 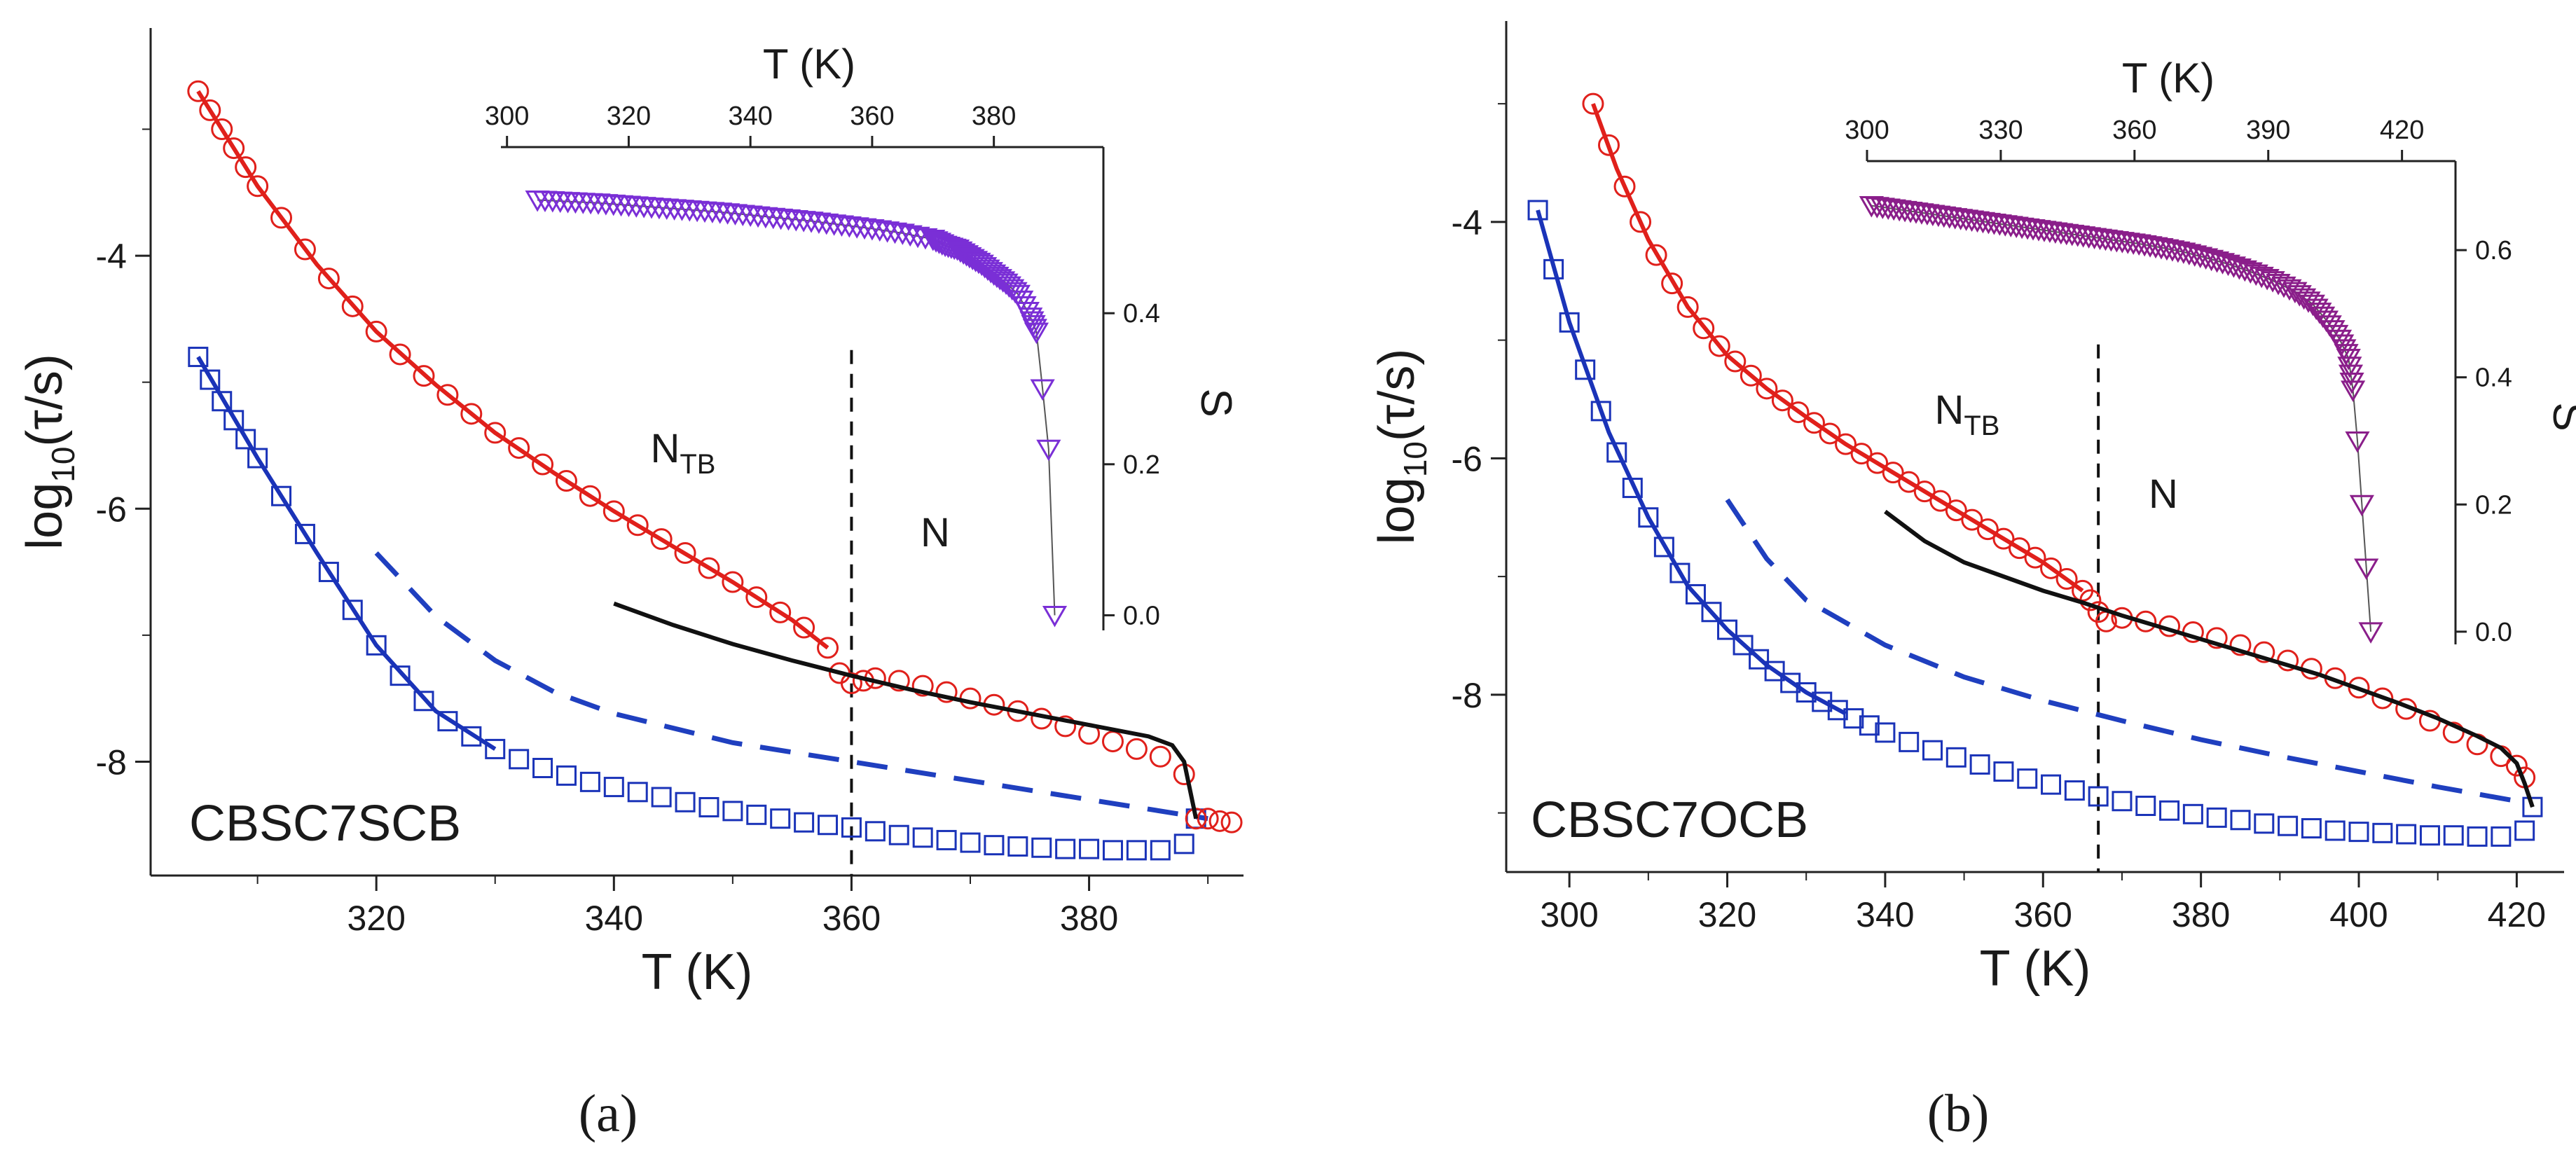 What do you see at coordinates (2517, 914) in the screenshot?
I see `x-tick-label: 420` at bounding box center [2517, 914].